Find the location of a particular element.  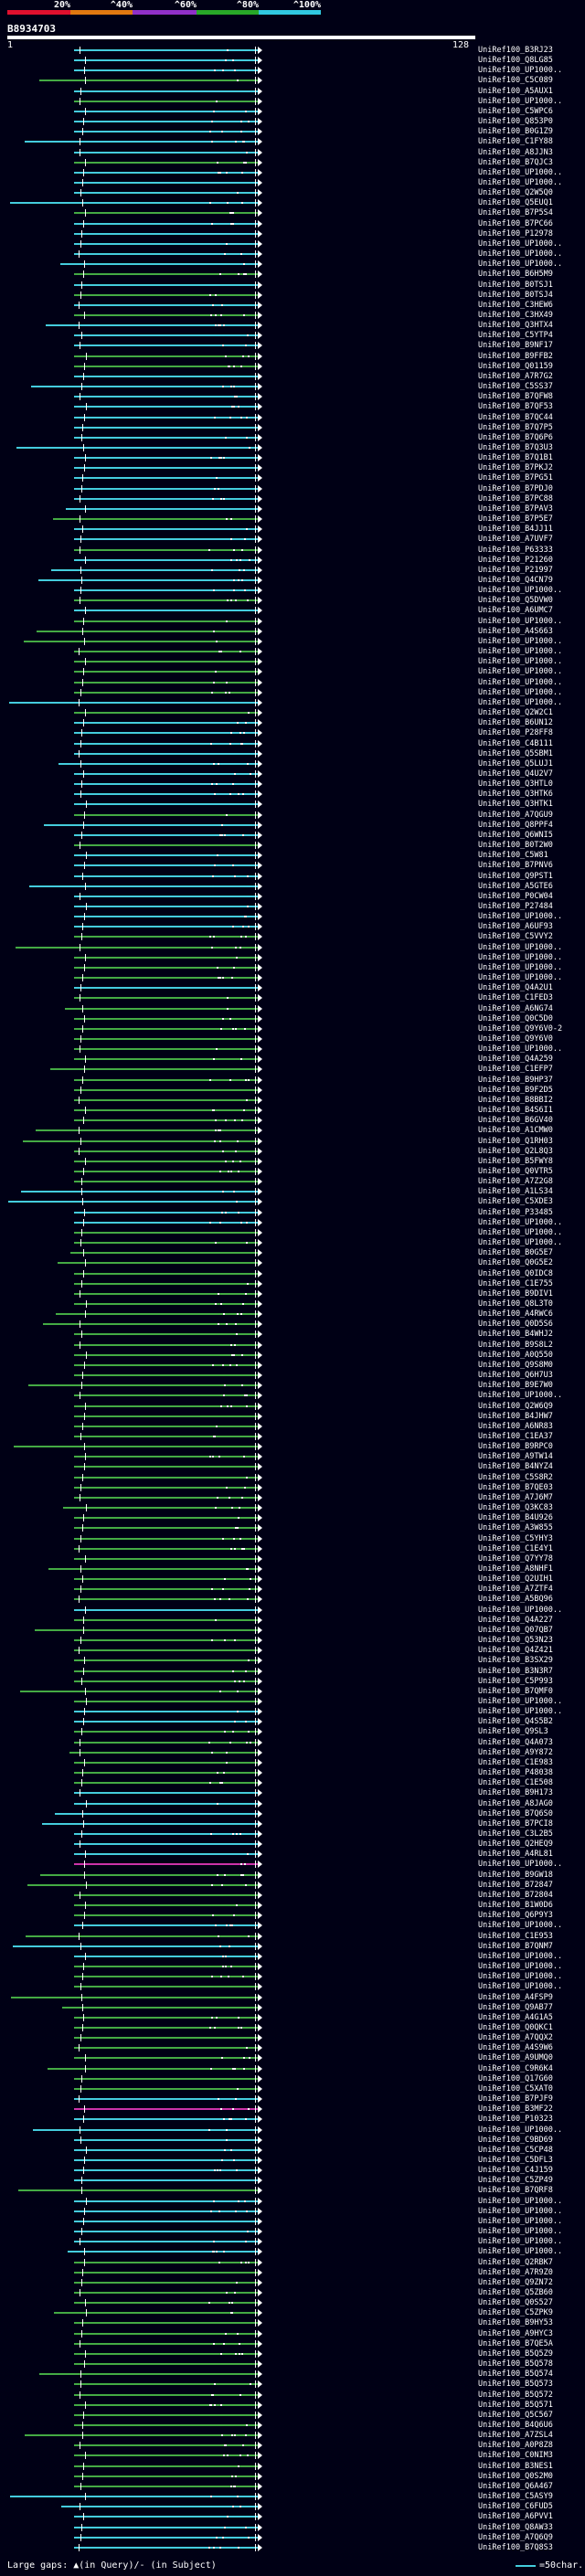

hit-row: UniRef100_B9NF17 is located at coordinates (293, 345).